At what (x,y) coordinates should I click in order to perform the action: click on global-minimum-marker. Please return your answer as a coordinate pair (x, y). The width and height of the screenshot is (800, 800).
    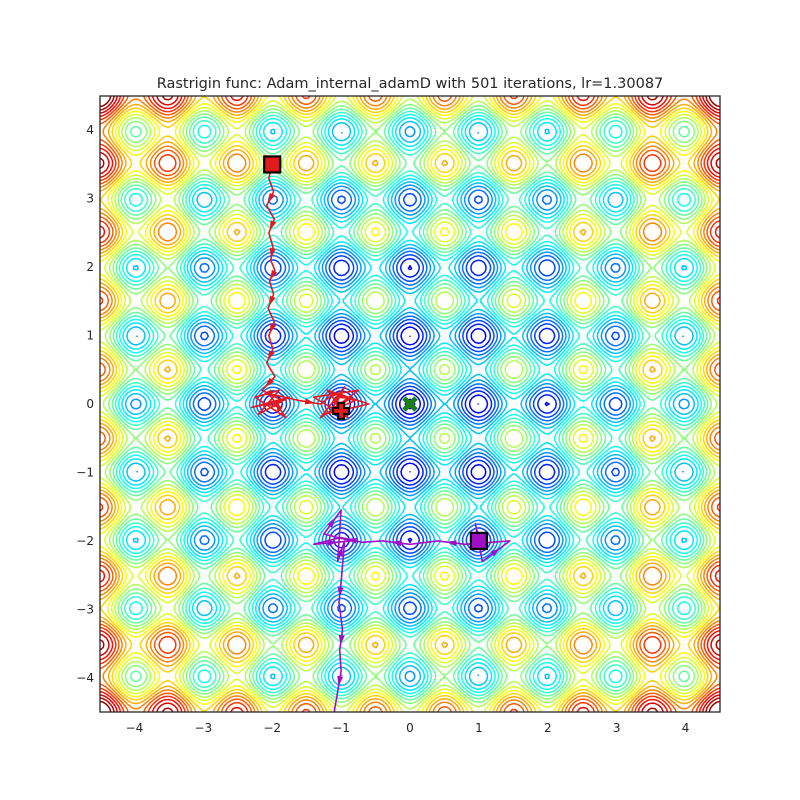
    Looking at the image, I should click on (410, 404).